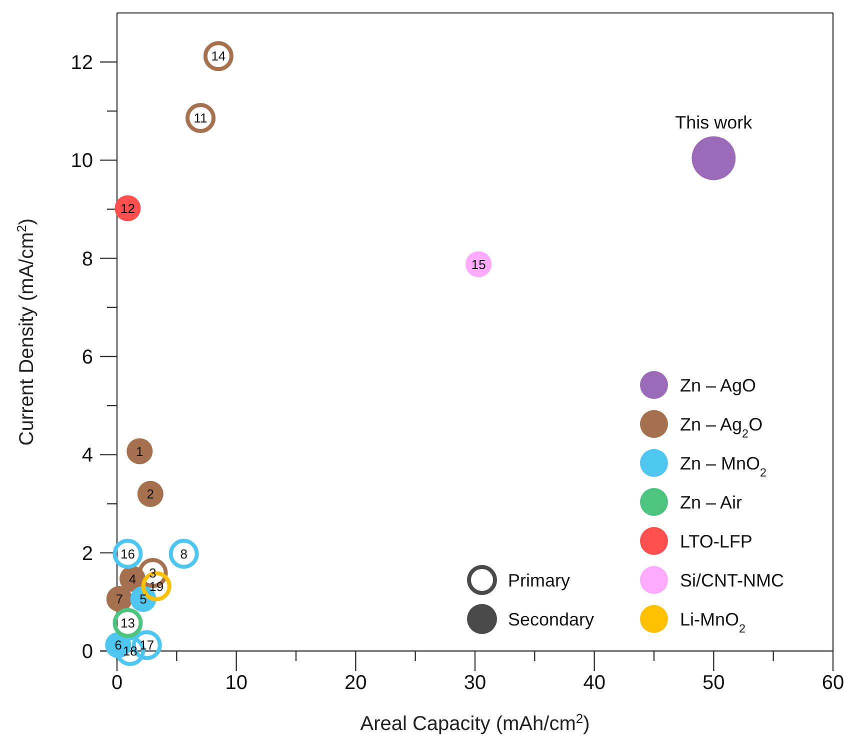 The image size is (857, 742). What do you see at coordinates (132, 578) in the screenshot?
I see `annotation: 4` at bounding box center [132, 578].